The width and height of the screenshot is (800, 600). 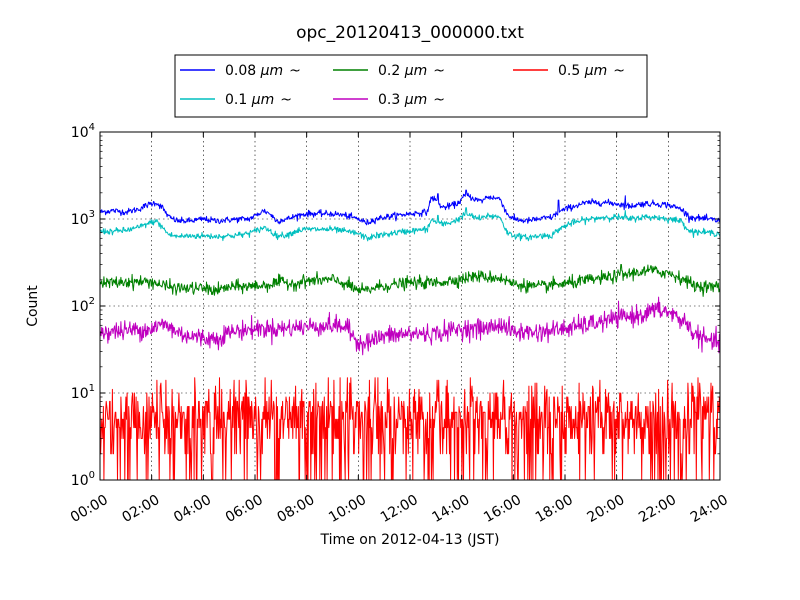 What do you see at coordinates (83, 479) in the screenshot?
I see `y-tick-label: 10⁰` at bounding box center [83, 479].